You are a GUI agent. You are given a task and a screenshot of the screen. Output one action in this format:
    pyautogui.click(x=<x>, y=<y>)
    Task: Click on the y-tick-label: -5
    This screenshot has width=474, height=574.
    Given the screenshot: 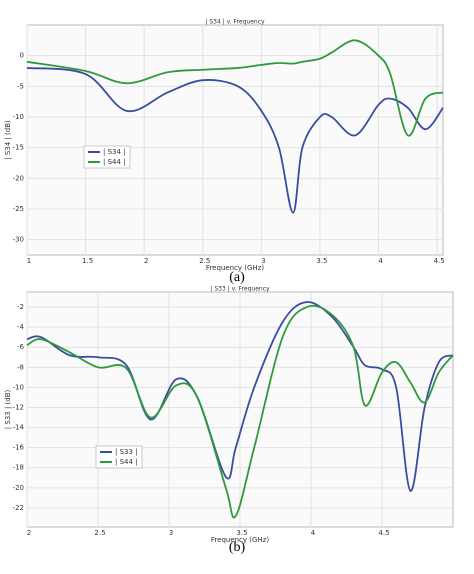 What is the action you would take?
    pyautogui.click(x=20, y=86)
    